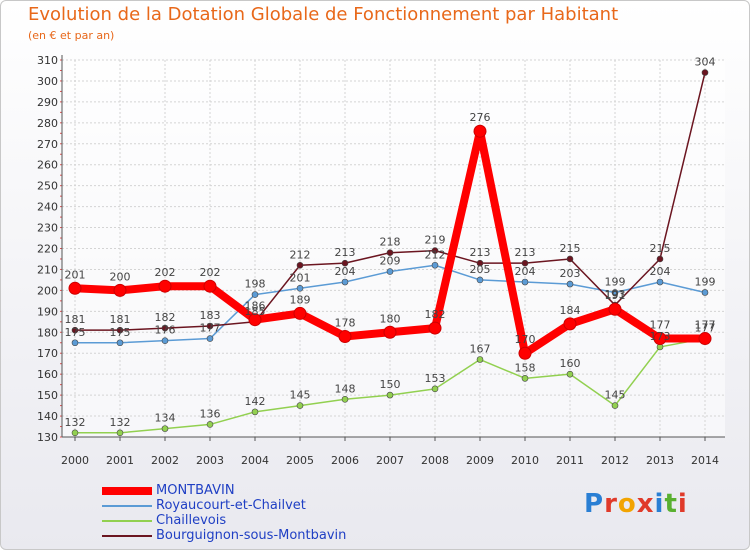 This screenshot has width=750, height=550. Describe the element at coordinates (165, 460) in the screenshot. I see `x-tick-label: 2002` at that location.